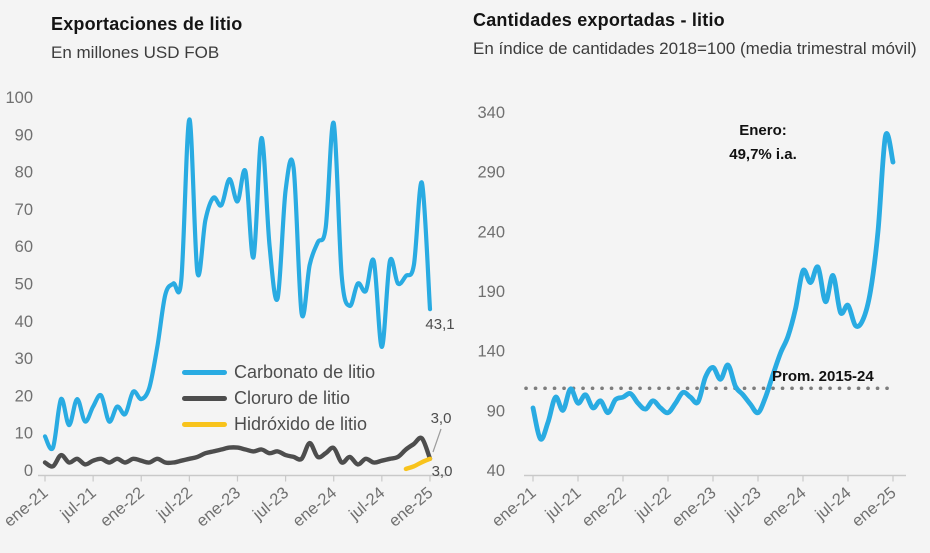  I want to click on annotation-hidroxido-last-value: 3,0, so click(442, 471).